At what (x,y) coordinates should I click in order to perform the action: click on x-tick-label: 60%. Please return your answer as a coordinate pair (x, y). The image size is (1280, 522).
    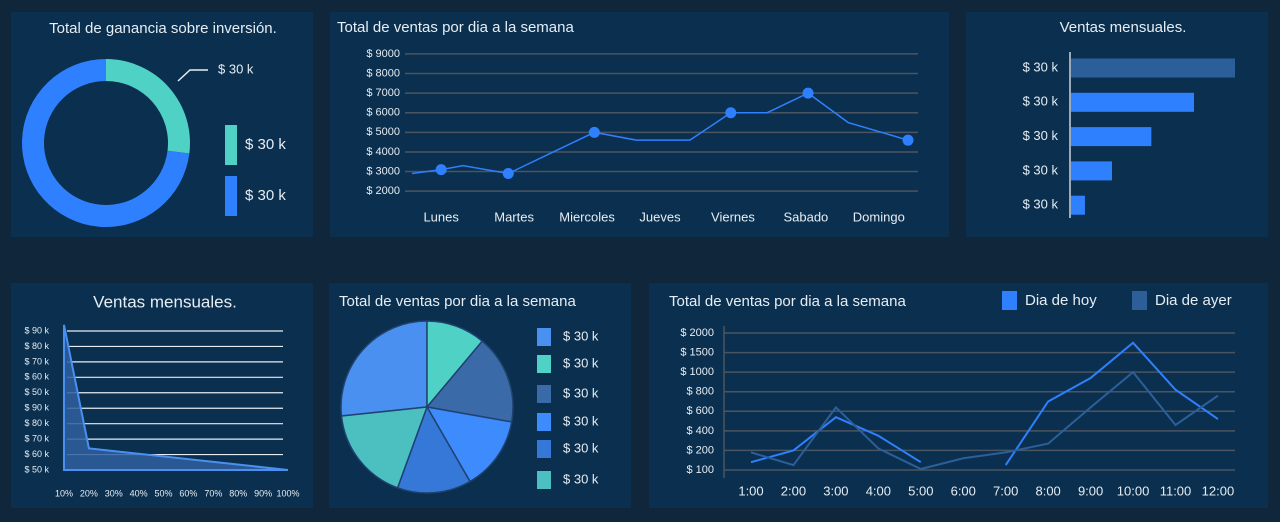
    Looking at the image, I should click on (188, 493).